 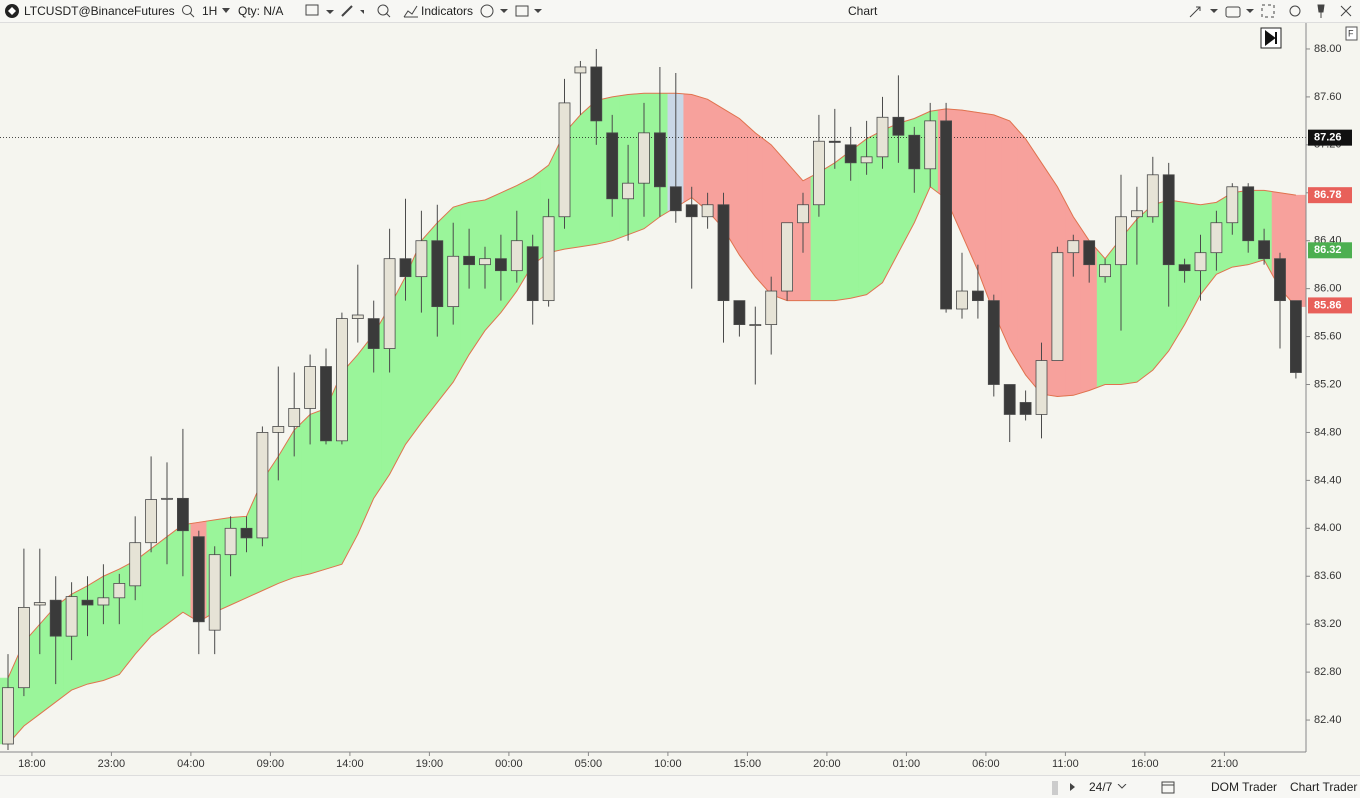 I want to click on tool-icons, so click(x=334, y=11).